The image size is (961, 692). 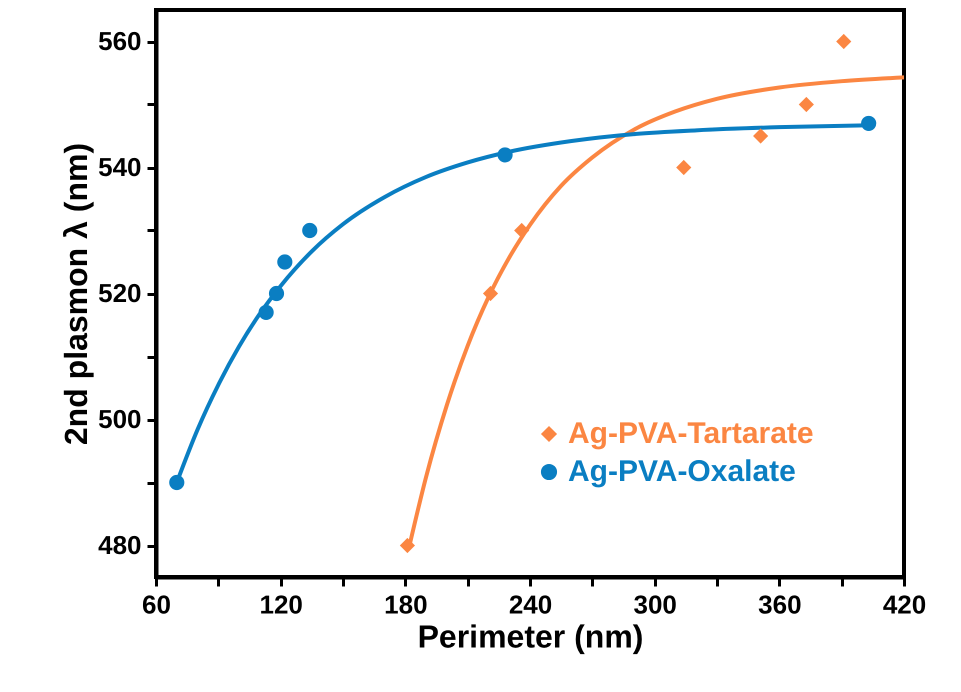 What do you see at coordinates (655, 605) in the screenshot?
I see `x-tick-label: 300` at bounding box center [655, 605].